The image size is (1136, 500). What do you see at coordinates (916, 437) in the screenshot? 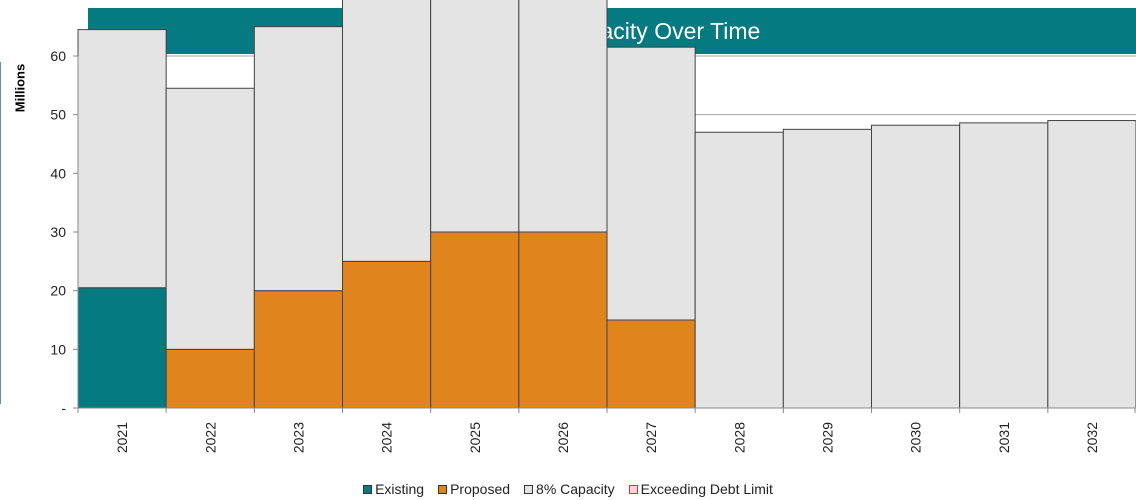
I see `x-tick-label: 2030` at bounding box center [916, 437].